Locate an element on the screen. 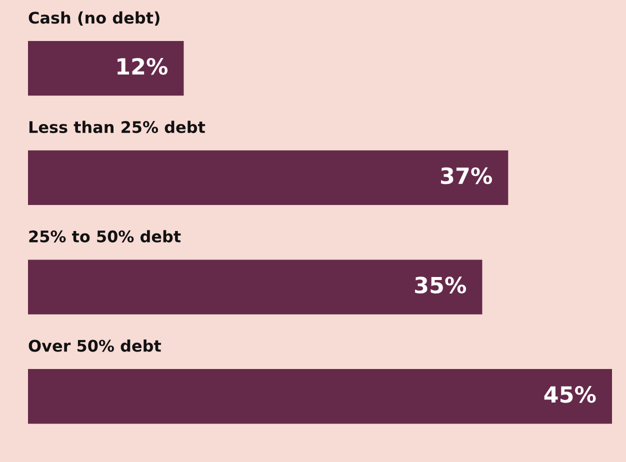 The image size is (626, 462). y-tick-label: 25% to 50% debt is located at coordinates (105, 236).